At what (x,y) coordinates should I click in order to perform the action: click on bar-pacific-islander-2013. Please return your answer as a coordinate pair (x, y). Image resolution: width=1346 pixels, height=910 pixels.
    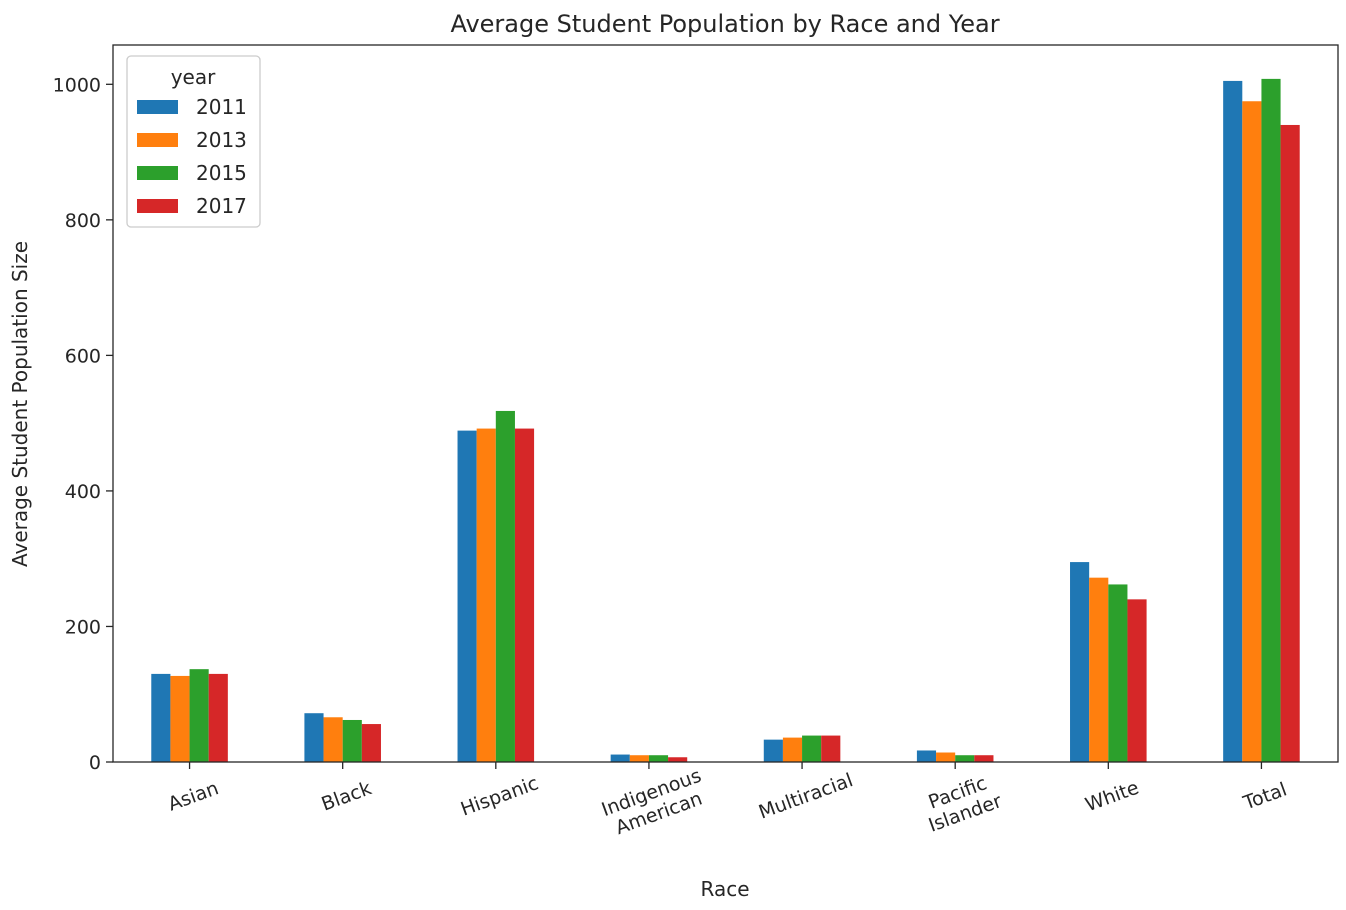
    Looking at the image, I should click on (946, 757).